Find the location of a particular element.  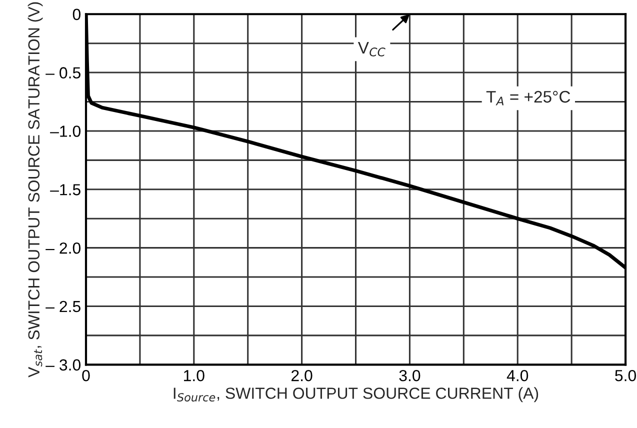

annotation: T$_{A}$ = +25°C is located at coordinates (528, 98).